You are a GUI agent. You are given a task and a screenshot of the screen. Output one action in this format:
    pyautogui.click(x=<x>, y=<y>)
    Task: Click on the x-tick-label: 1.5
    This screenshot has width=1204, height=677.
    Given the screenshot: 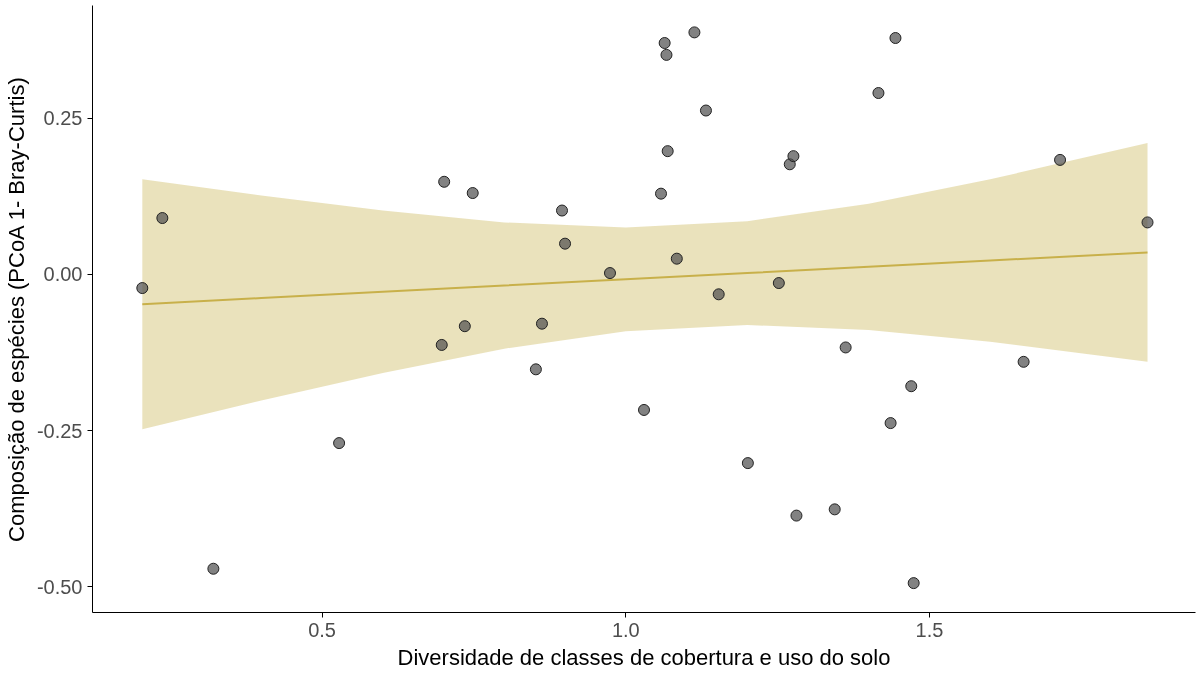 What is the action you would take?
    pyautogui.click(x=929, y=629)
    